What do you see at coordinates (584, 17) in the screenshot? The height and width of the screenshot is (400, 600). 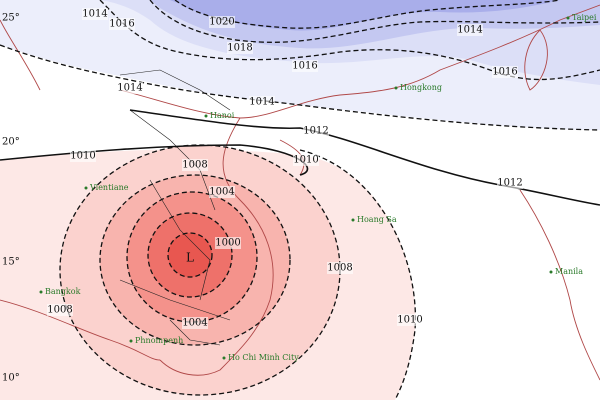 I see `city-label: Taipei` at bounding box center [584, 17].